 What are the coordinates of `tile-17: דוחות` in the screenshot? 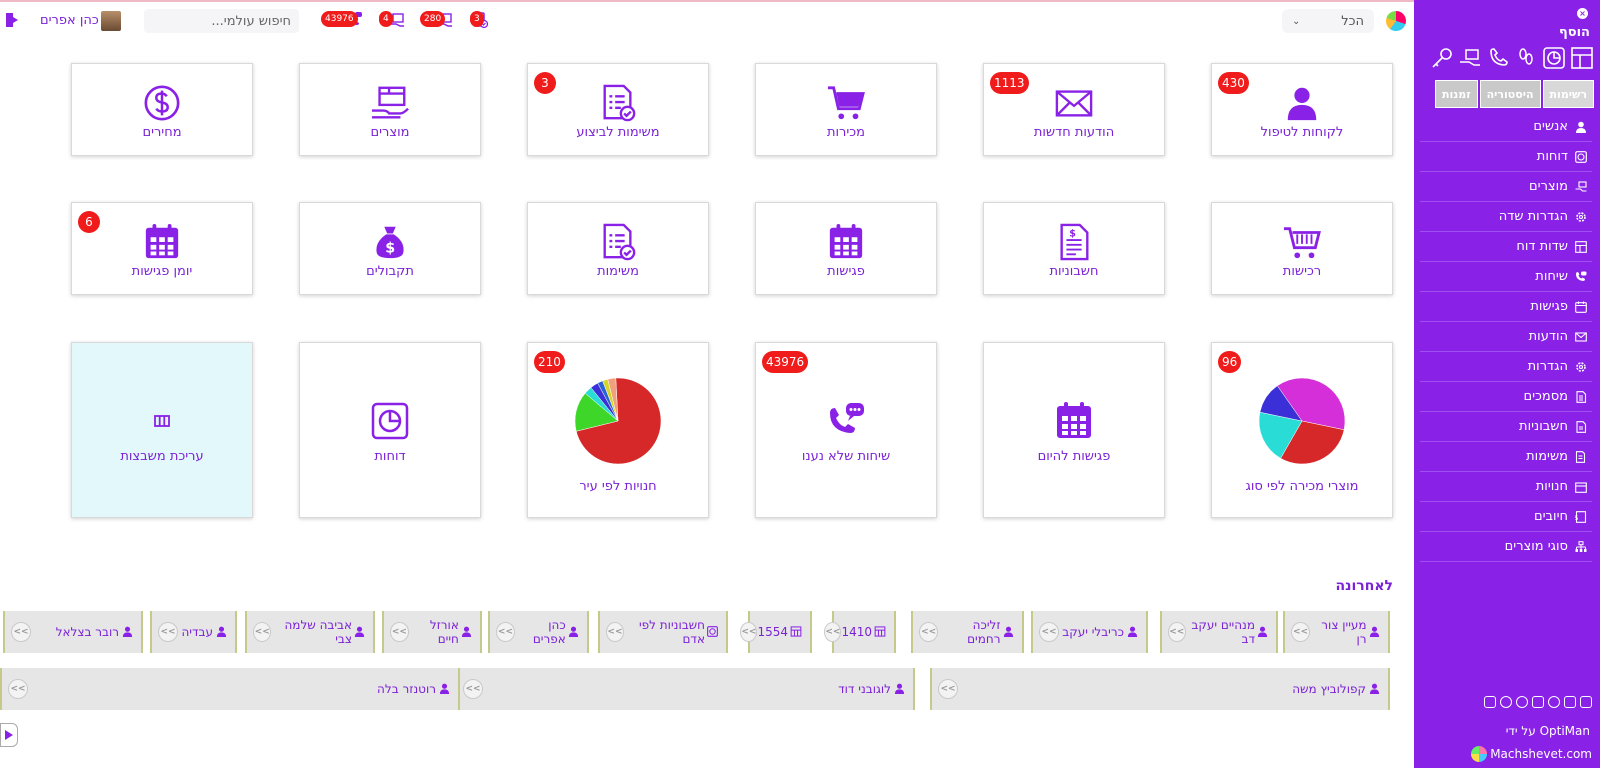 It's located at (390, 430).